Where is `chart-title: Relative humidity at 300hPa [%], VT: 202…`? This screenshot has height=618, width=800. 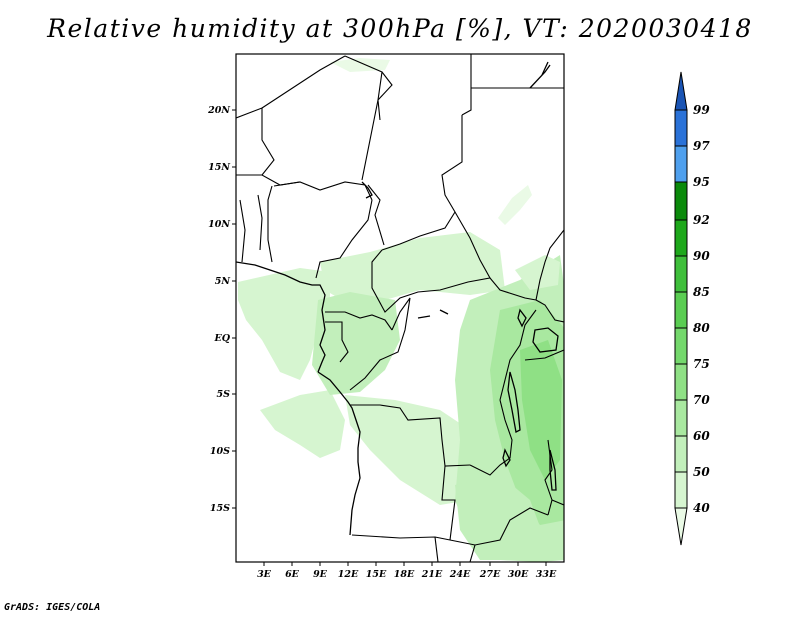
chart-title: Relative humidity at 300hPa [%], VT: 202… is located at coordinates (400, 28).